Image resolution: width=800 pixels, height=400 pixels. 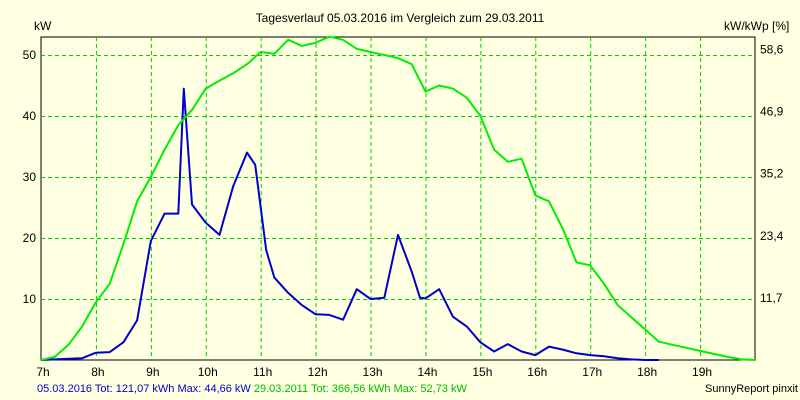 I want to click on x-tick-label: 17h, so click(x=592, y=372).